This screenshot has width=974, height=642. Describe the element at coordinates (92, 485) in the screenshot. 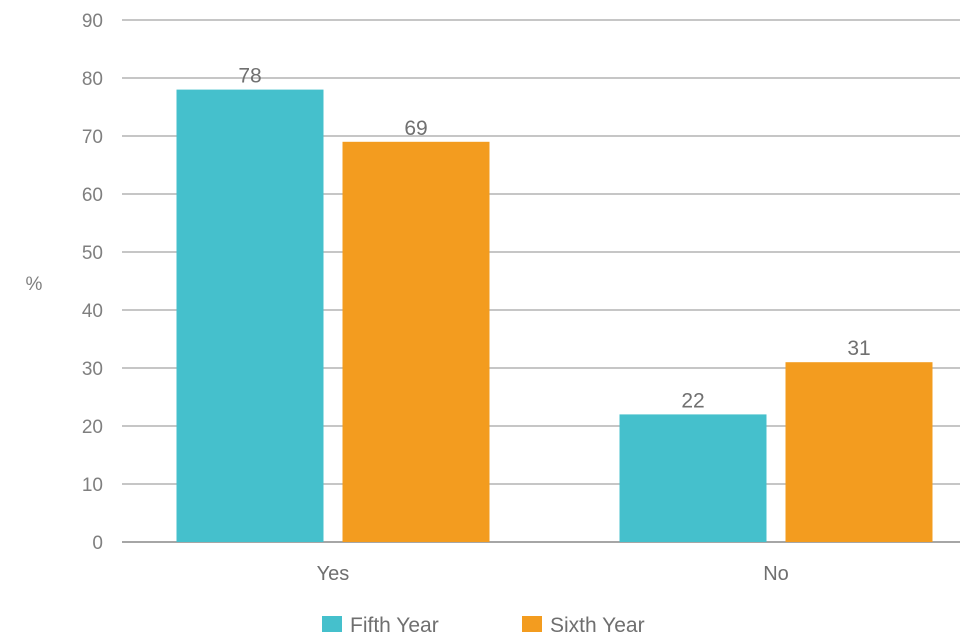

I see `y-tick-label: 10` at that location.